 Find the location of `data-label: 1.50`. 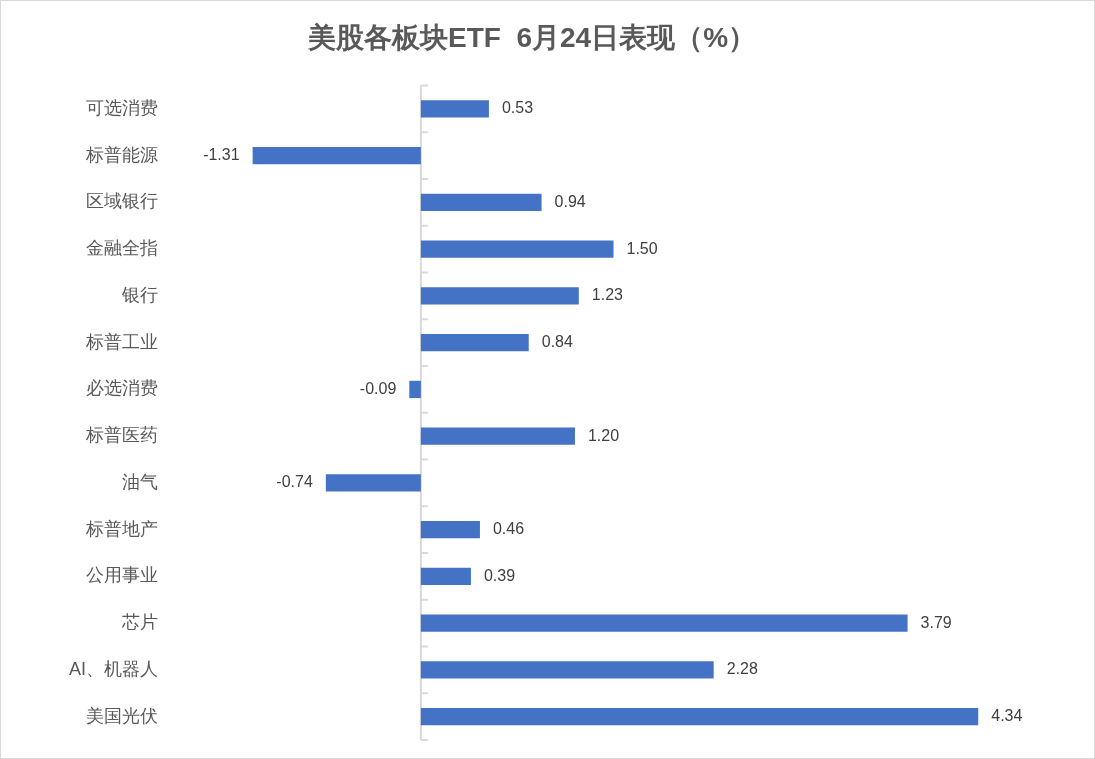

data-label: 1.50 is located at coordinates (642, 248).